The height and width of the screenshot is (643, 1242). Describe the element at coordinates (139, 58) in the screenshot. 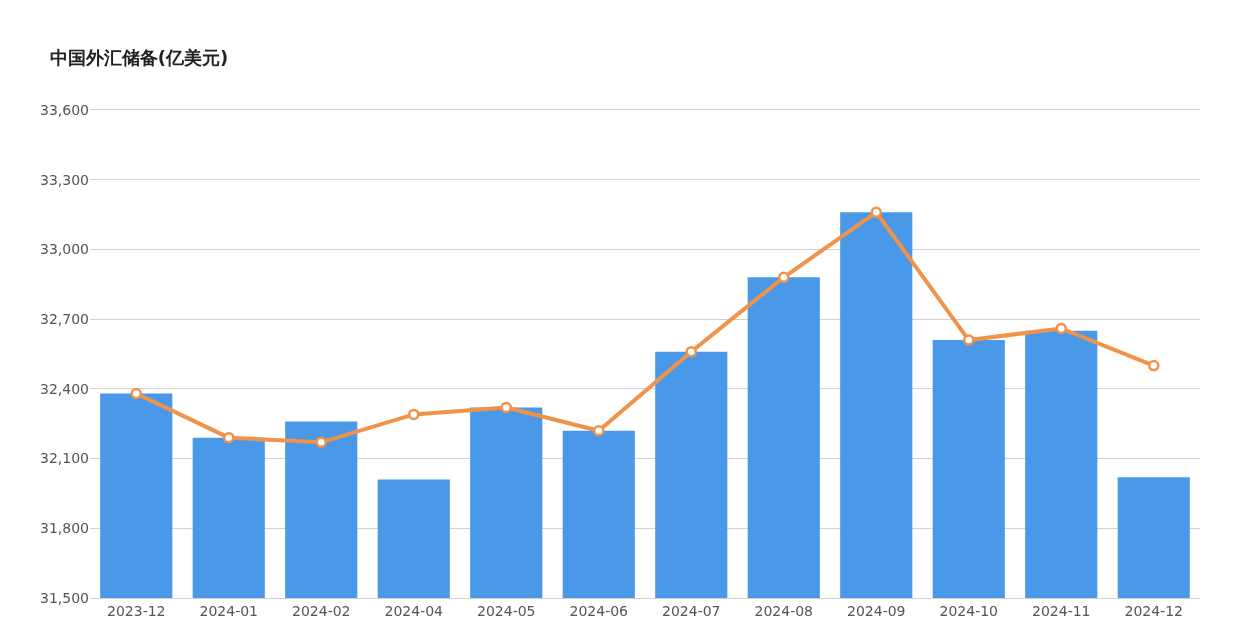

I see `chart-title: 中国外汇储备(亿美元)` at that location.